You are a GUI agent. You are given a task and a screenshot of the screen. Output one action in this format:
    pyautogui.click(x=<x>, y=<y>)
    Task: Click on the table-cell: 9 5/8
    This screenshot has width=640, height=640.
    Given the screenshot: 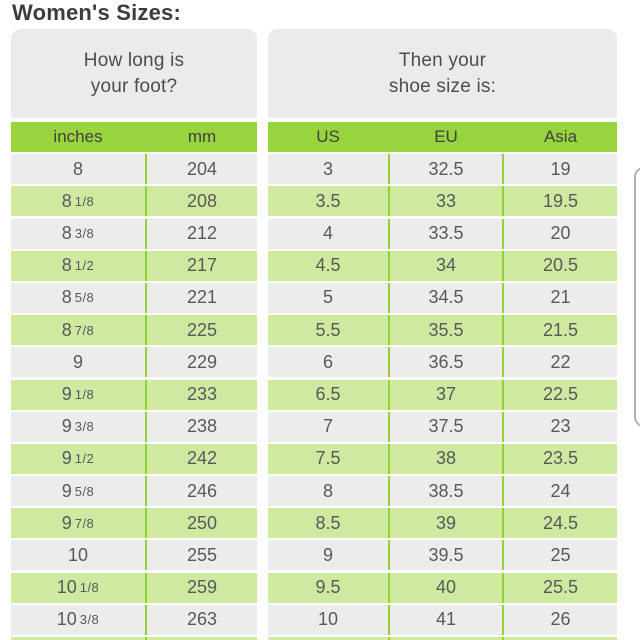 What is the action you would take?
    pyautogui.click(x=79, y=491)
    